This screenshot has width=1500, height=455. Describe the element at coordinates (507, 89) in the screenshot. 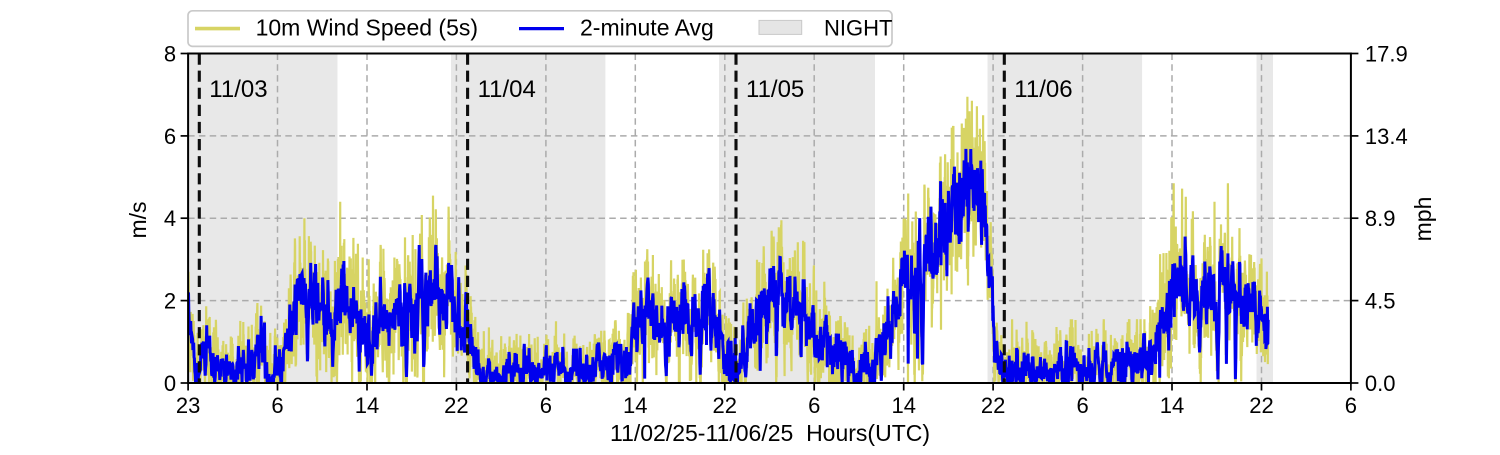

I see `svg-text: 11/04` at that location.